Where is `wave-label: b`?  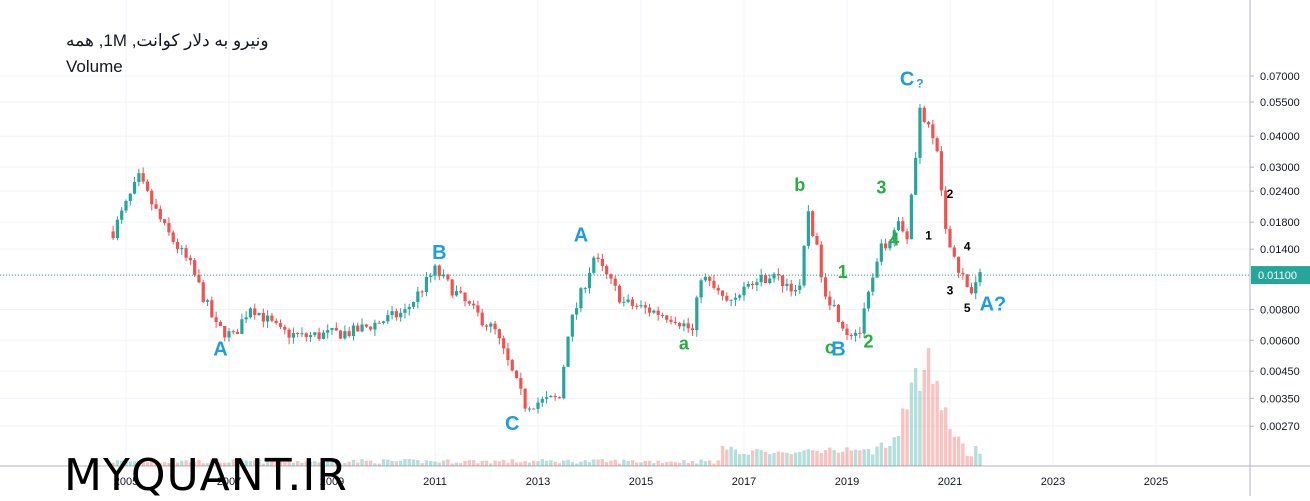 wave-label: b is located at coordinates (799, 185).